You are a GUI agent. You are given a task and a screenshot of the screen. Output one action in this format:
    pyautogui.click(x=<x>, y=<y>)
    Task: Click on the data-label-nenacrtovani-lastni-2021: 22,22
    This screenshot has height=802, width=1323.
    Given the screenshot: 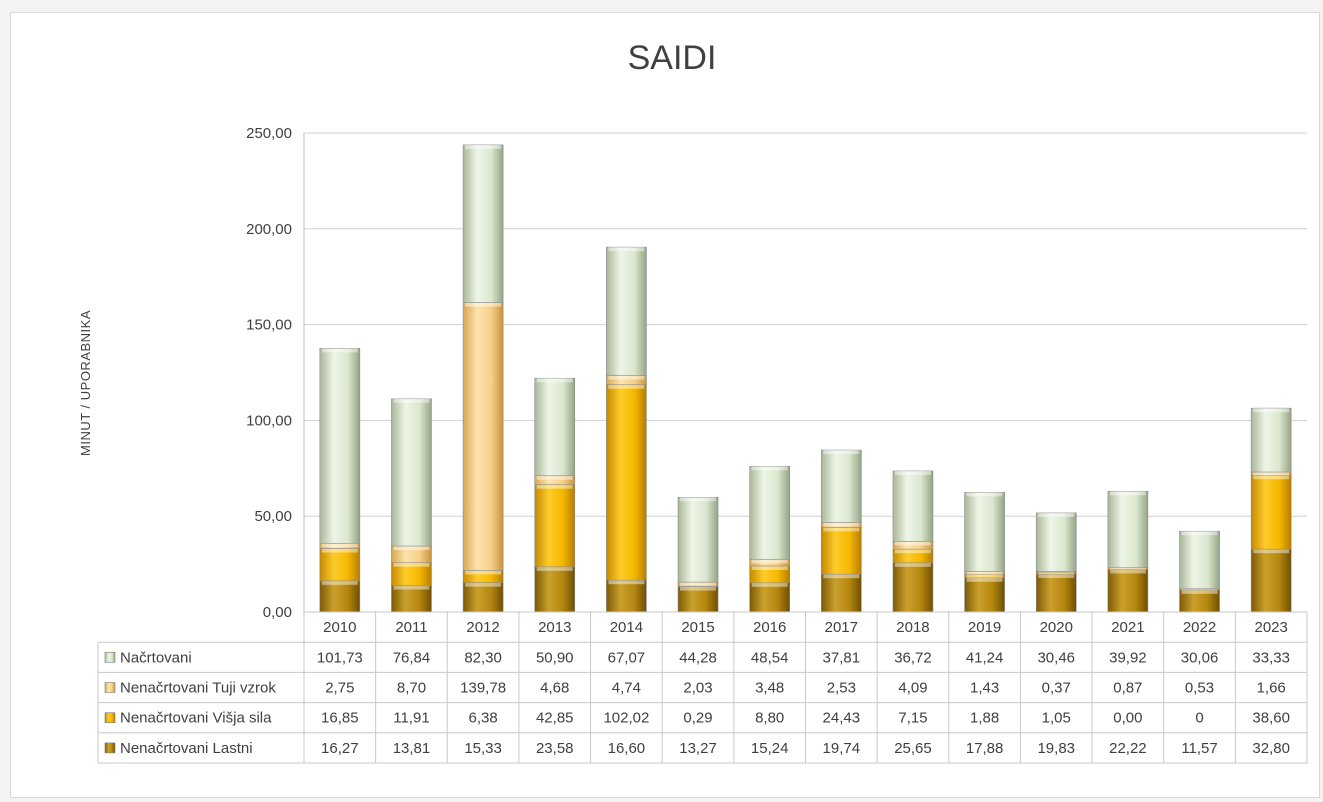 What is the action you would take?
    pyautogui.click(x=1128, y=748)
    